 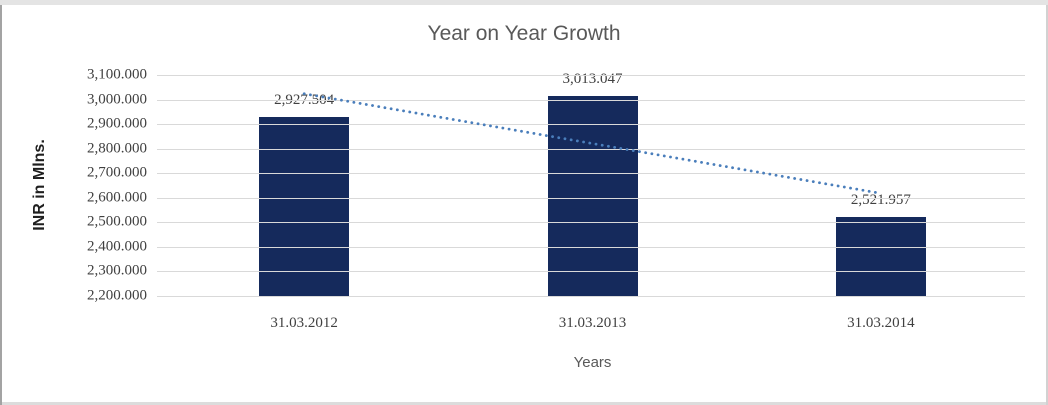 I want to click on y-axis-tick-label: 2,900.000, so click(x=117, y=123).